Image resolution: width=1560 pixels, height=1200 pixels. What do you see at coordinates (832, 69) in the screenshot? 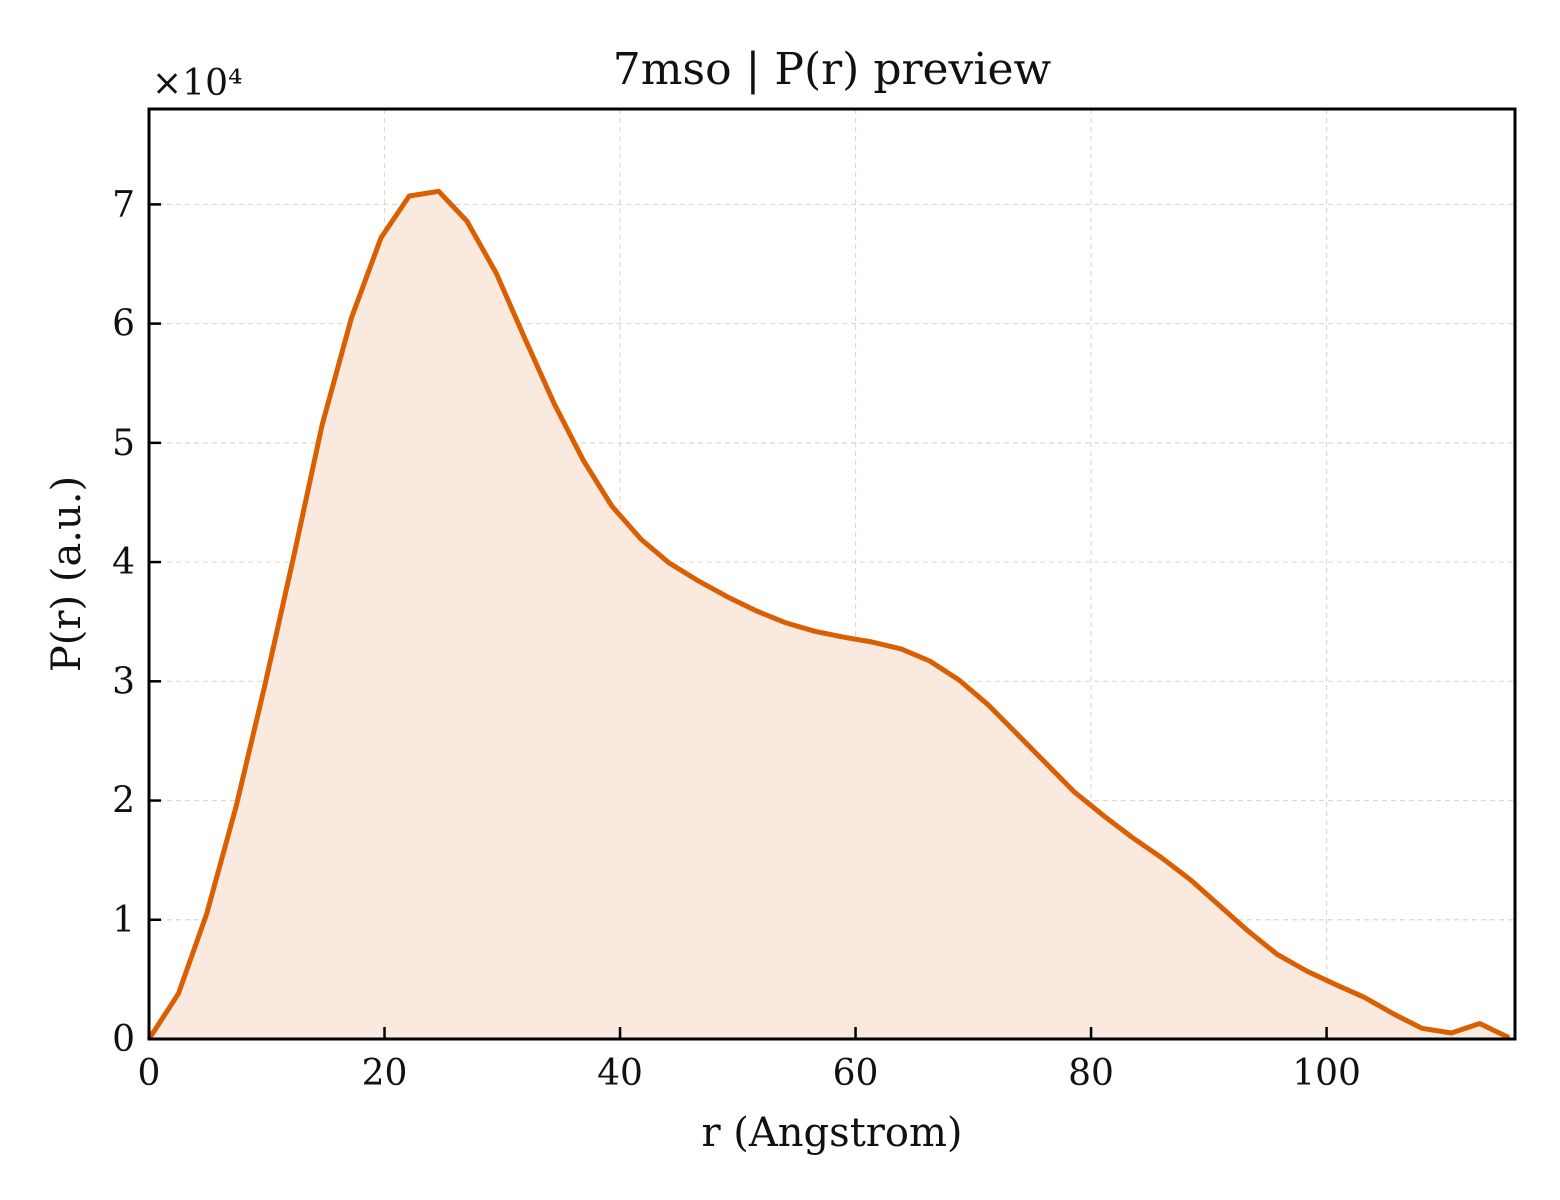
I see `chart-title: 7mso | P(r) preview` at bounding box center [832, 69].